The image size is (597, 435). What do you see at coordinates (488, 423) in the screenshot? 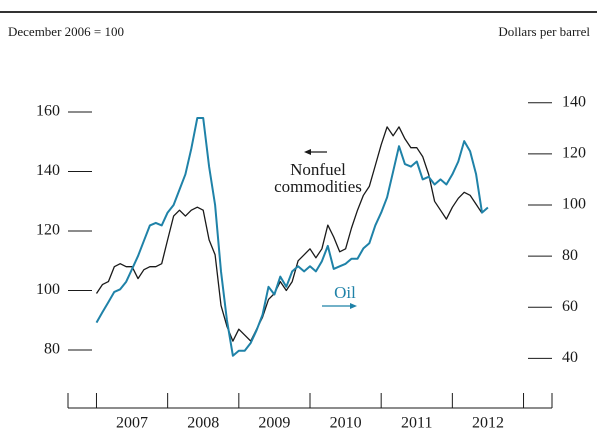
I see `x-tick-label: 2012` at bounding box center [488, 423].